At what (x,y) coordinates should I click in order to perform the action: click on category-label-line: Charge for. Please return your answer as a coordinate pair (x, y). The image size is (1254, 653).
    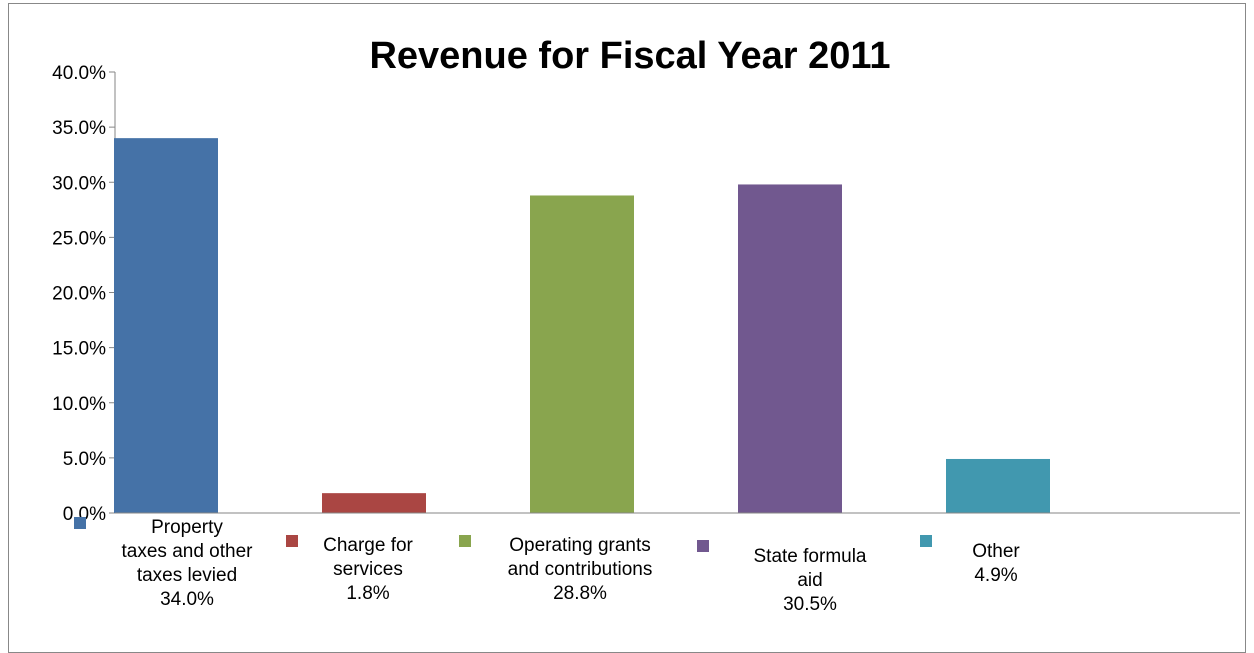
    Looking at the image, I should click on (368, 545).